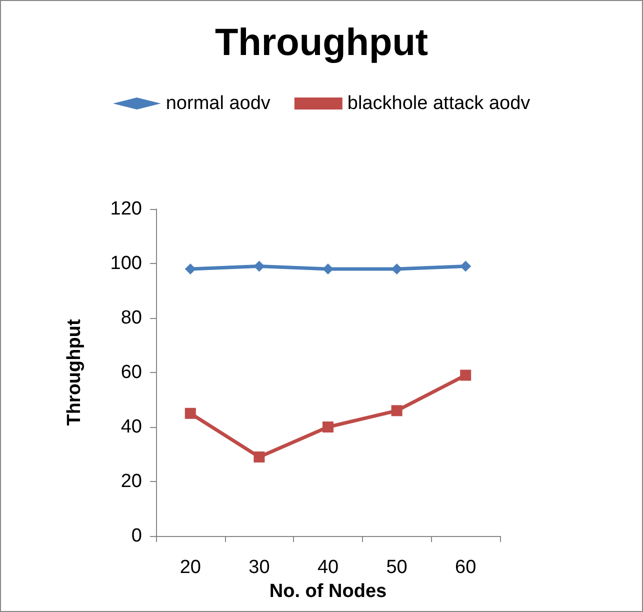 The height and width of the screenshot is (612, 643). I want to click on y-tick-label: 40, so click(131, 427).